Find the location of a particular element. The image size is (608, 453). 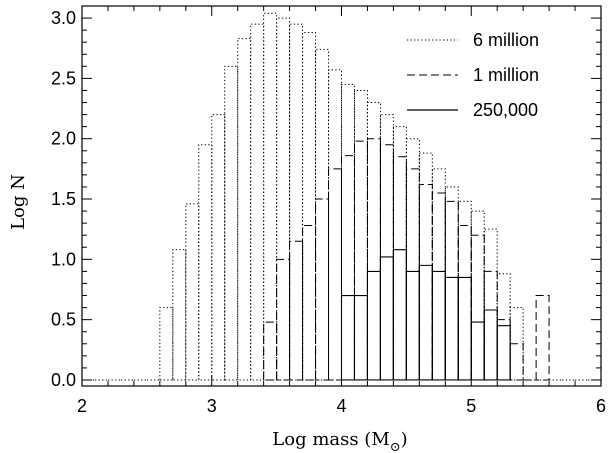

series-solid is located at coordinates (425, 315).